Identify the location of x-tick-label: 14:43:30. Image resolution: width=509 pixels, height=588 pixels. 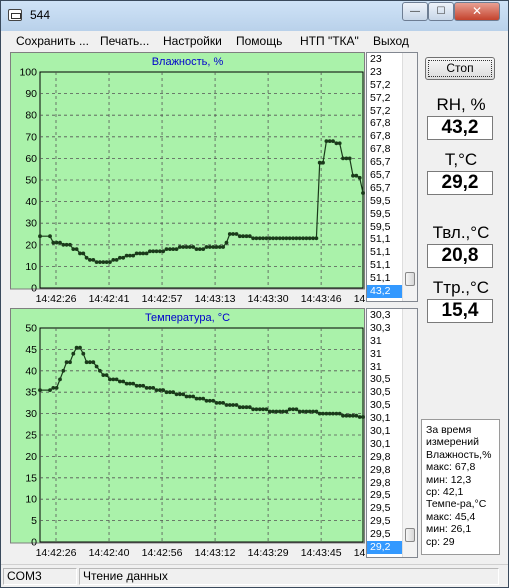
(268, 299).